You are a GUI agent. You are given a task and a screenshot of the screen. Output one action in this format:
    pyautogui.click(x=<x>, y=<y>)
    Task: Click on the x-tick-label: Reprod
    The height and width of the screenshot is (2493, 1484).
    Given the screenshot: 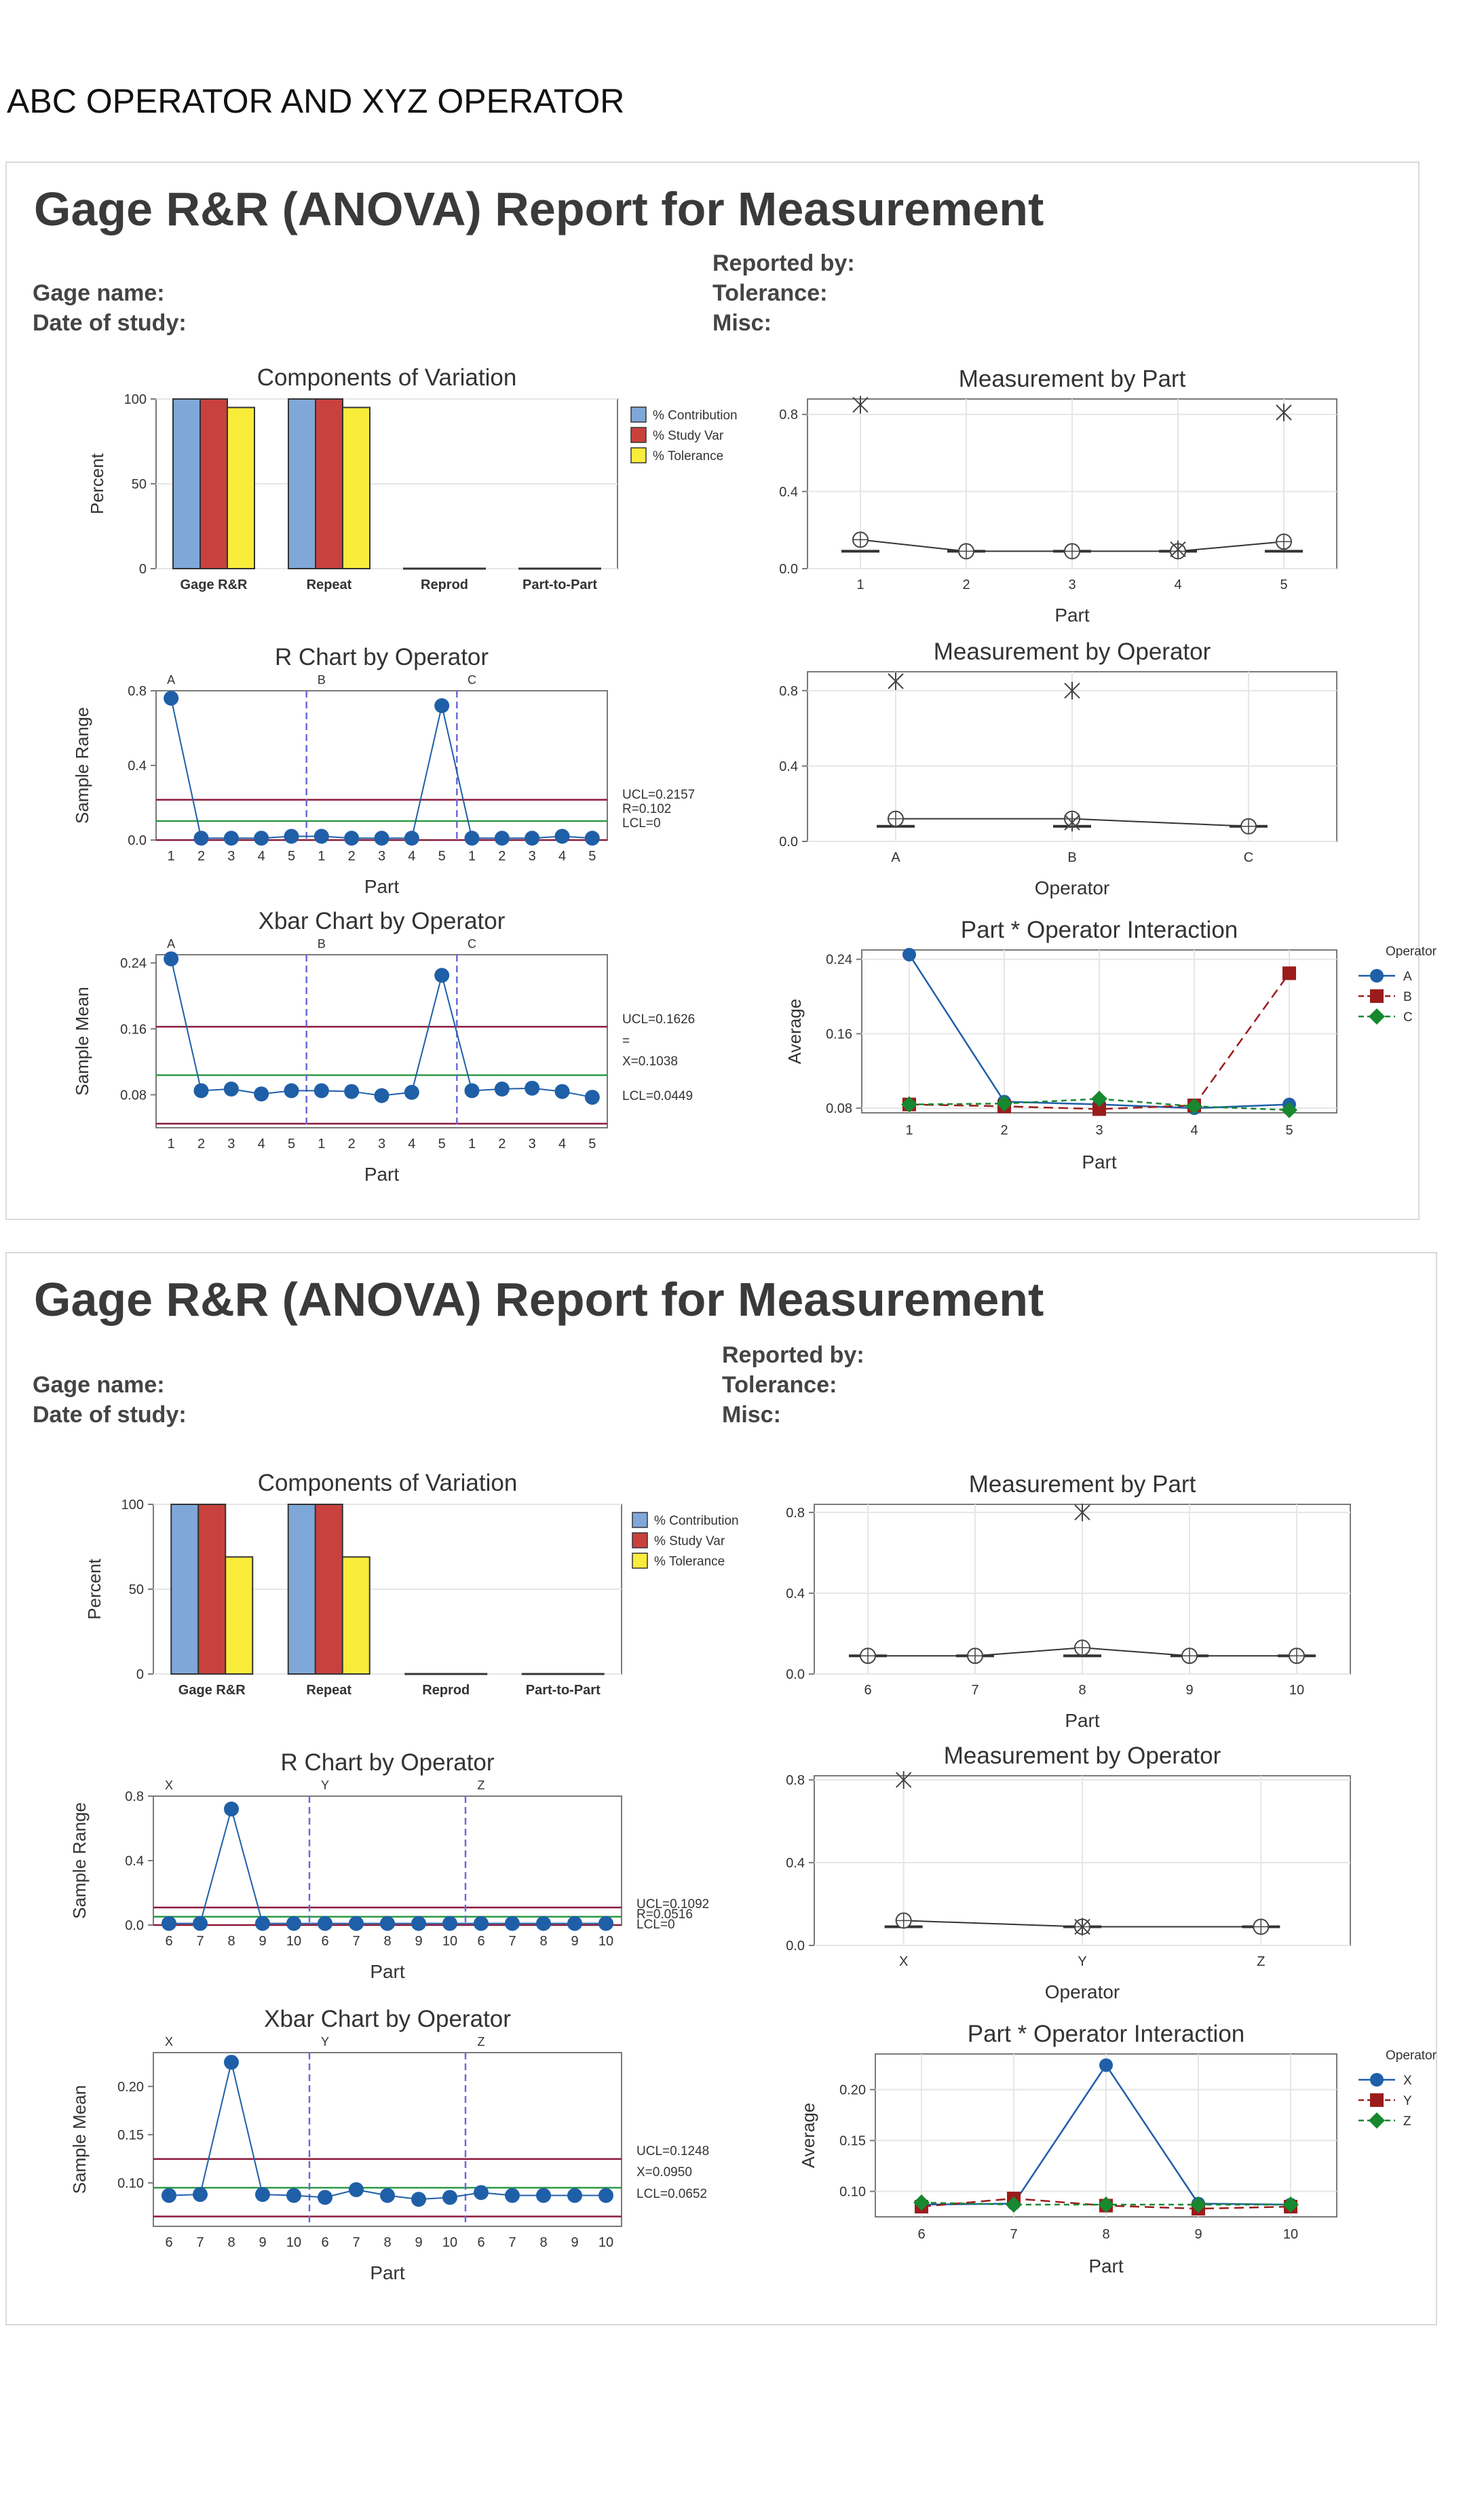 What is the action you would take?
    pyautogui.click(x=446, y=1690)
    